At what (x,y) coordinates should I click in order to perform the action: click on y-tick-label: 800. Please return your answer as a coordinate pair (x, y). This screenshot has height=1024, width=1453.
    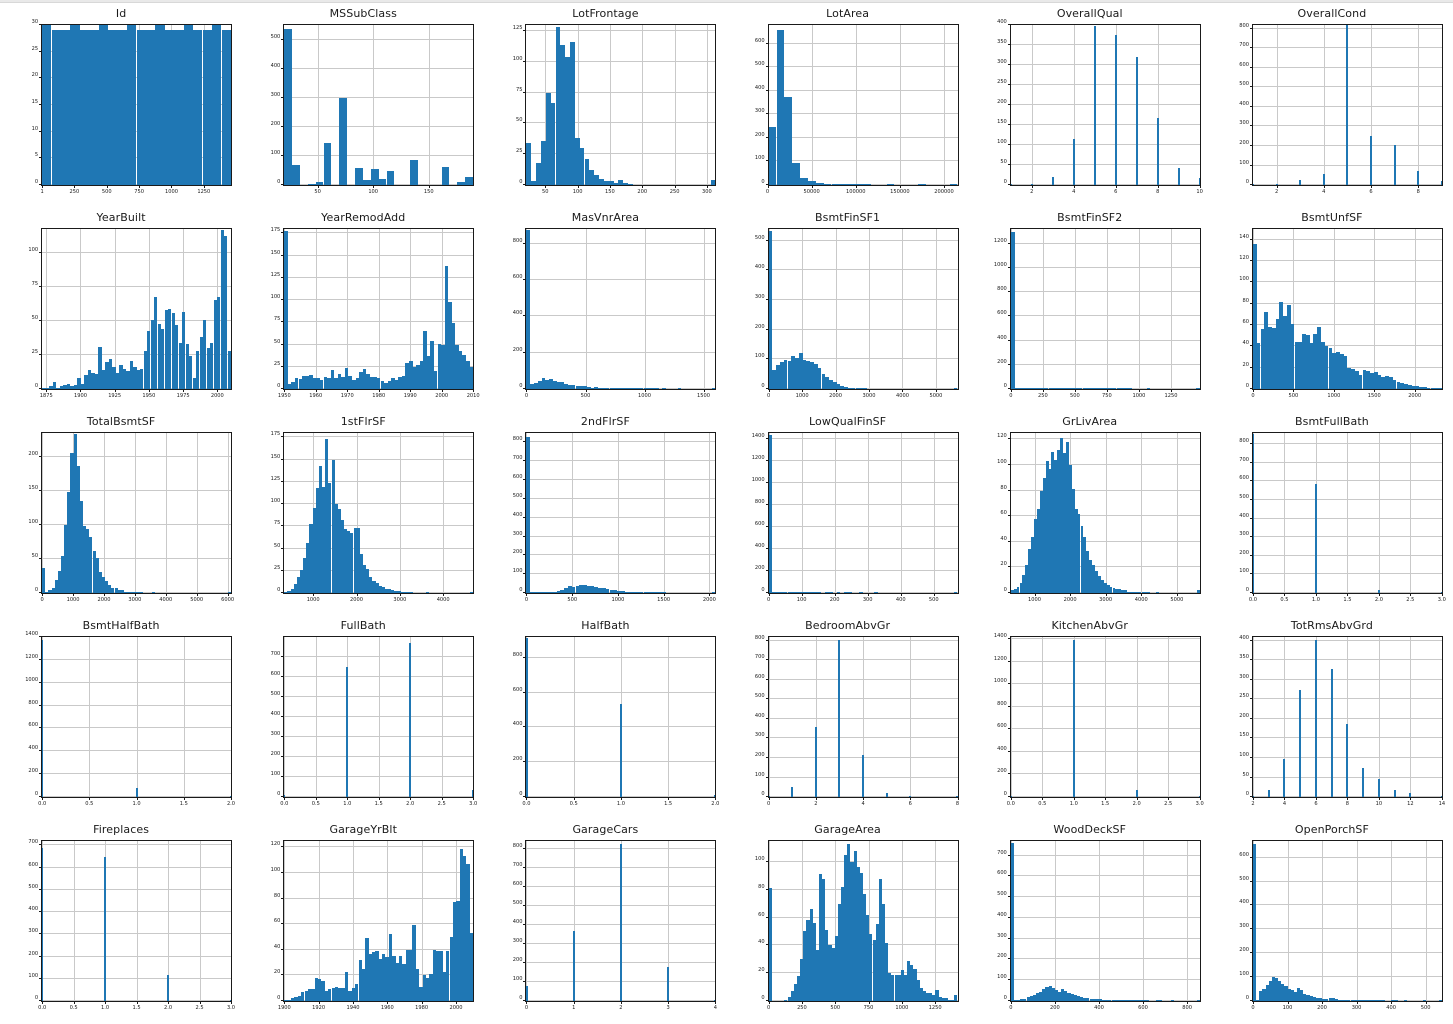
    Looking at the image, I should click on (1244, 441).